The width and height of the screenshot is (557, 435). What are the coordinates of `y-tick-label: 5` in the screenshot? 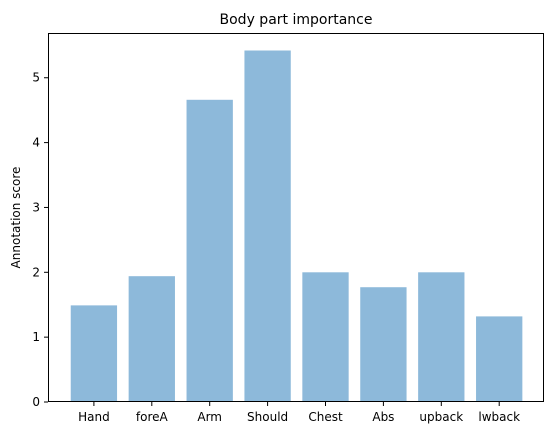 It's located at (36, 78).